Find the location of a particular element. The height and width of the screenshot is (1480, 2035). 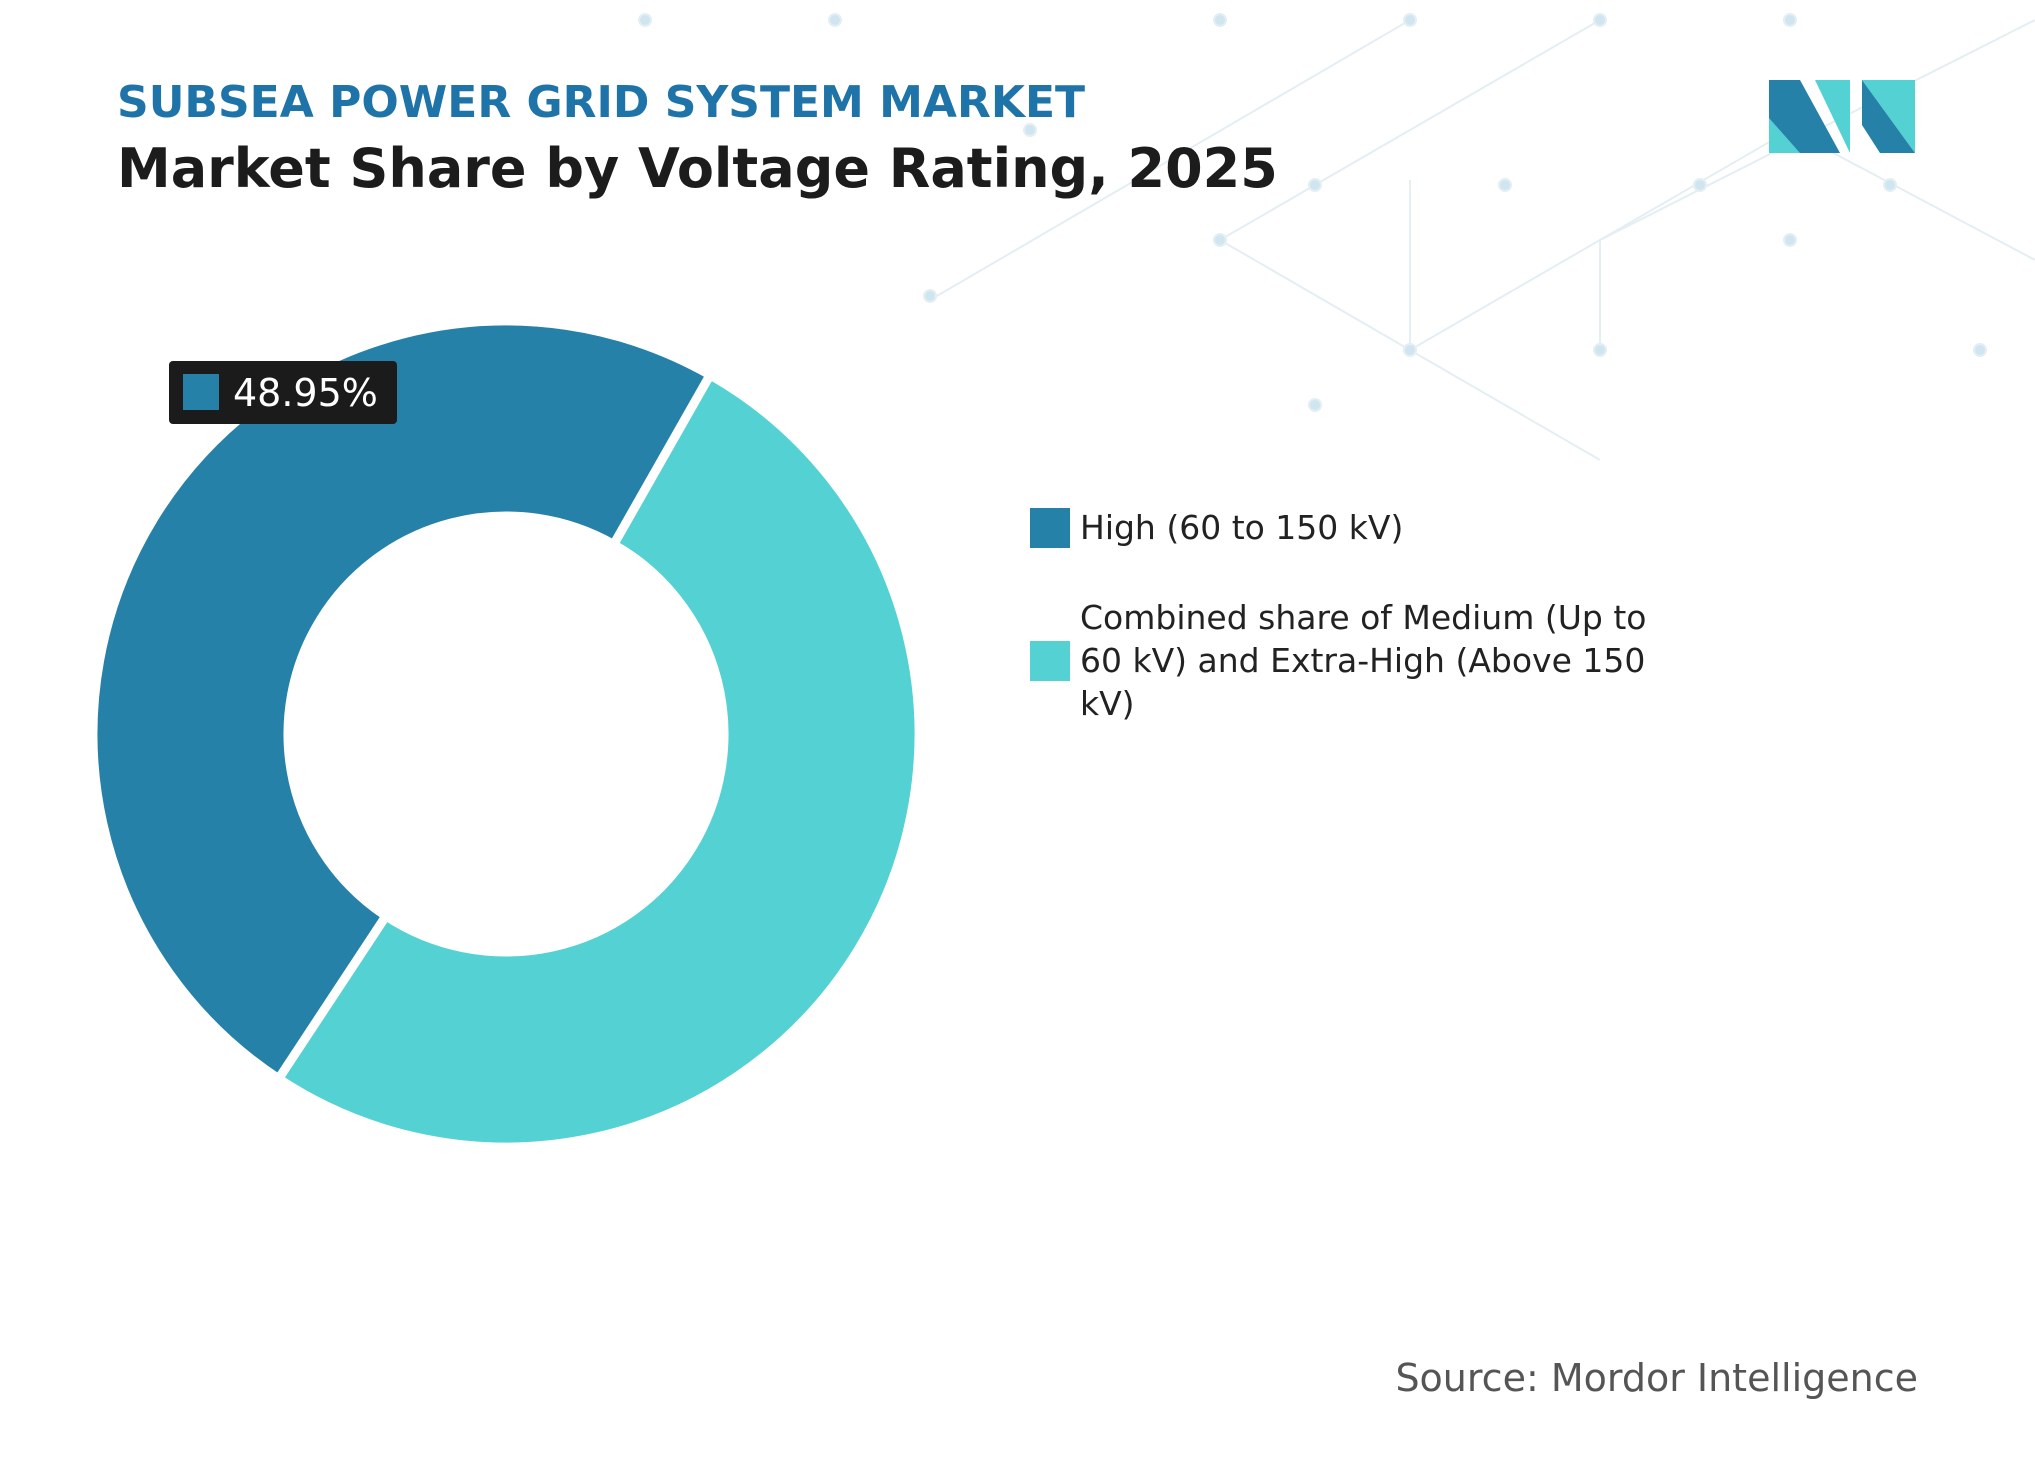

value-label-swatch is located at coordinates (201, 392).